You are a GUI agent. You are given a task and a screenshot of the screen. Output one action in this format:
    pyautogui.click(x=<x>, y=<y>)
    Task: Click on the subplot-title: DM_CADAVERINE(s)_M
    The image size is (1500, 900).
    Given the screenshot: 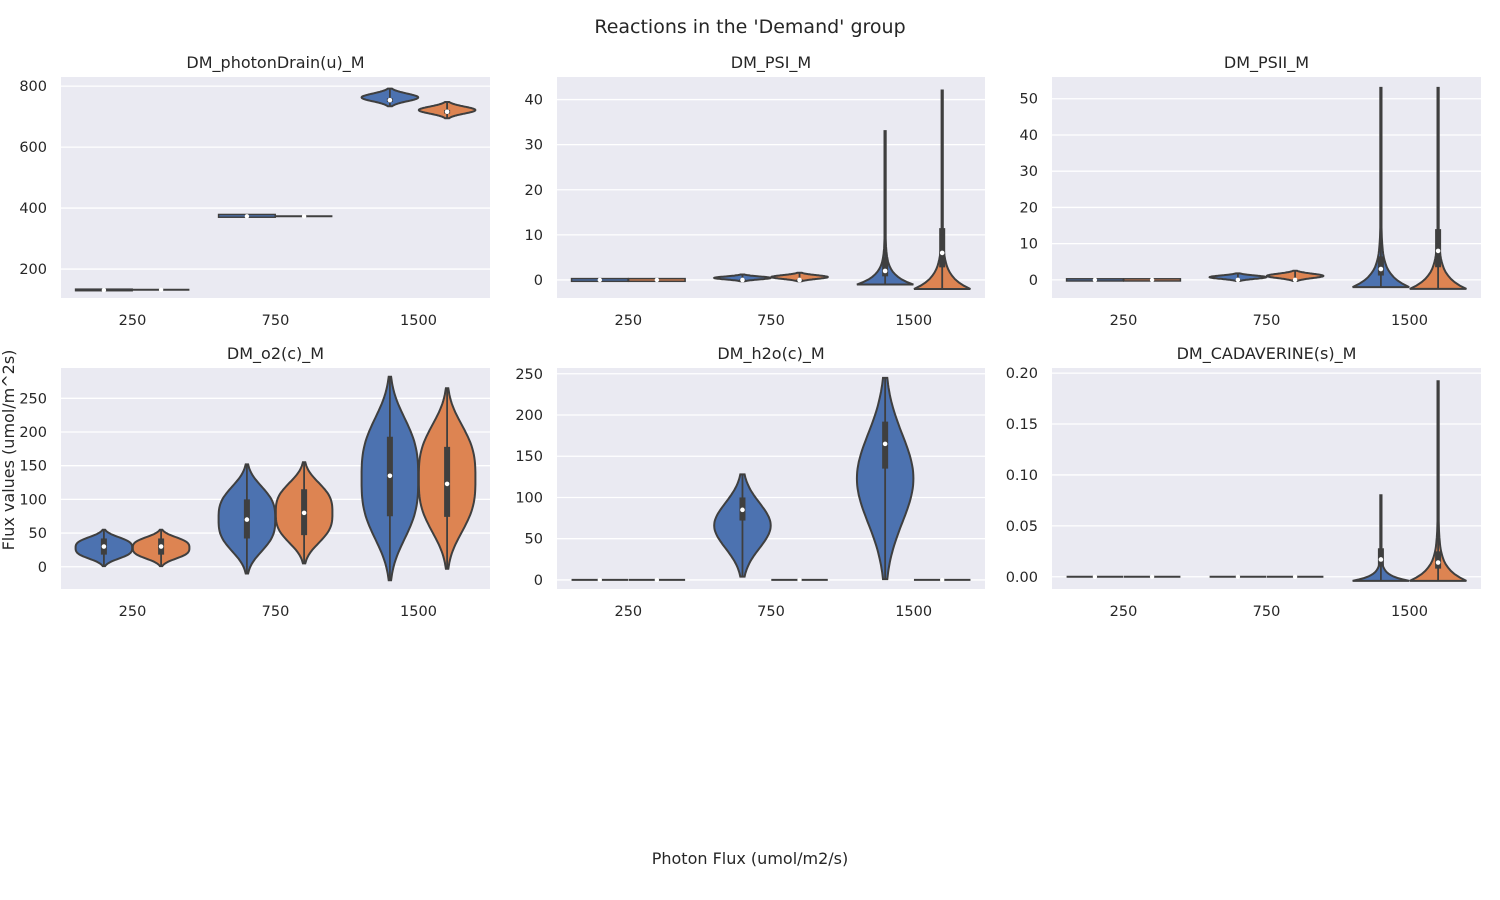 What is the action you would take?
    pyautogui.click(x=1267, y=354)
    